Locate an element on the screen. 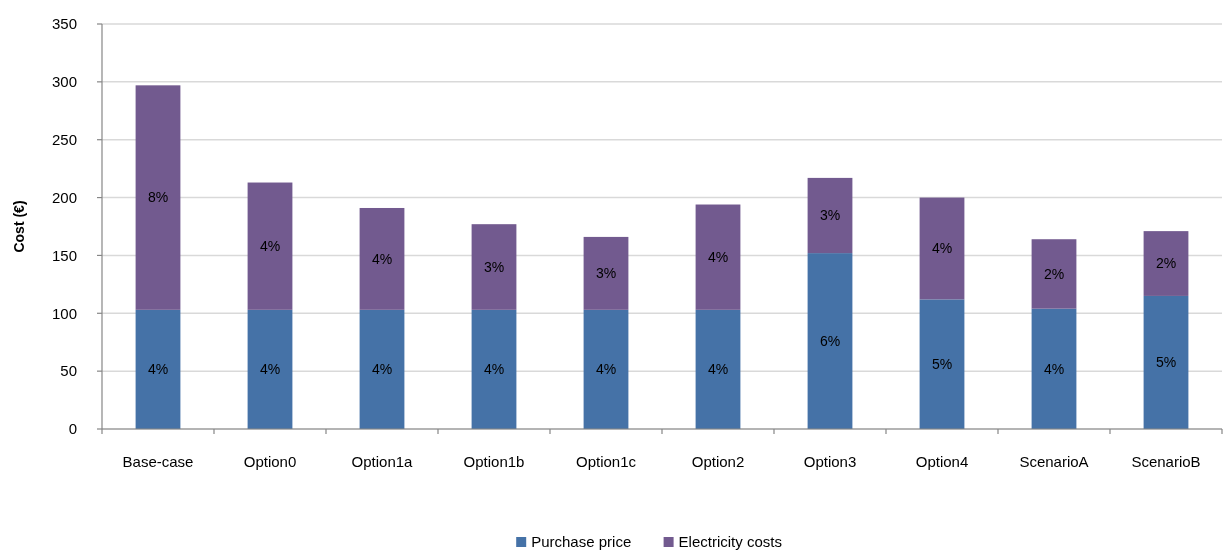 This screenshot has width=1229, height=557. x-tick-label: Option0 is located at coordinates (270, 461).